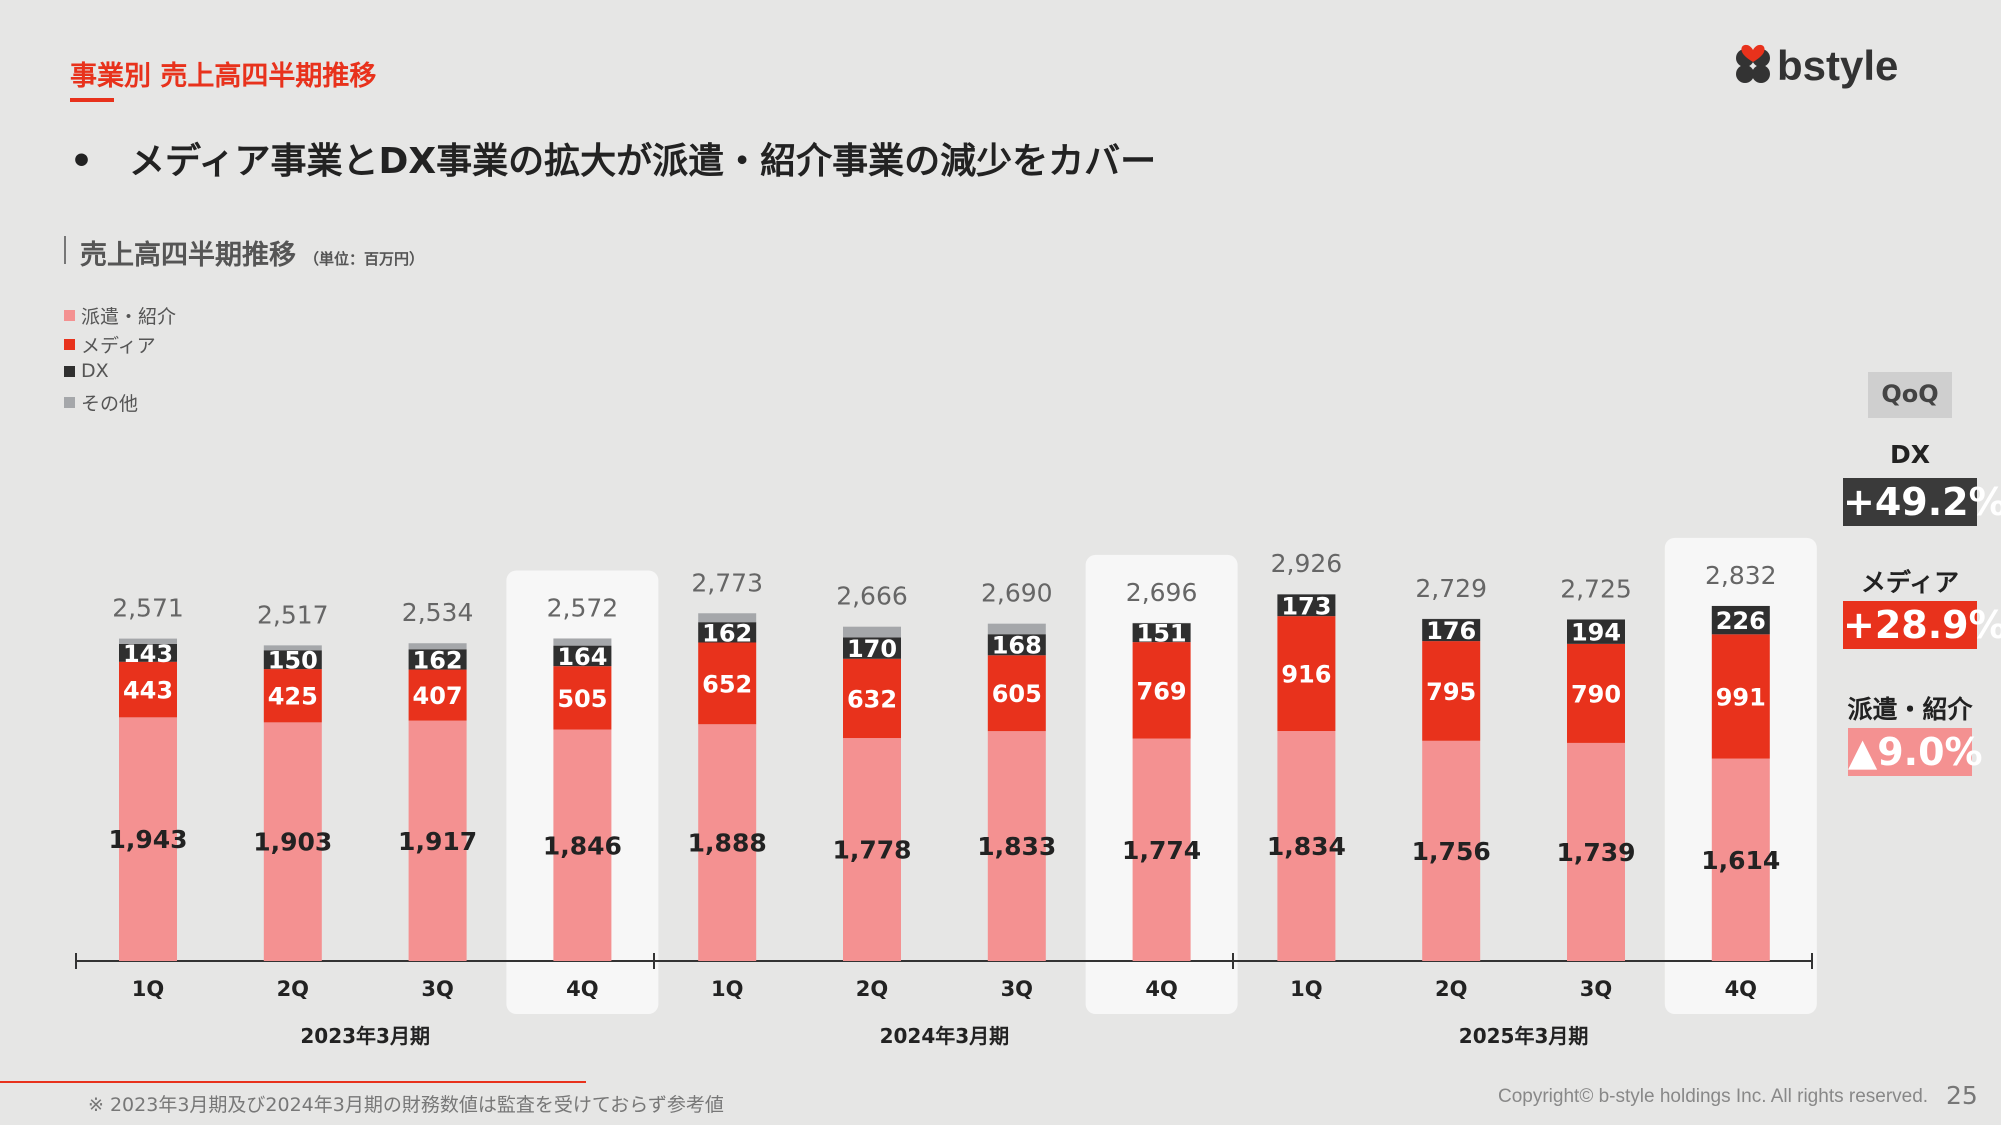 The image size is (2001, 1125). I want to click on qoq-value-media: +28.9%, so click(1922, 625).